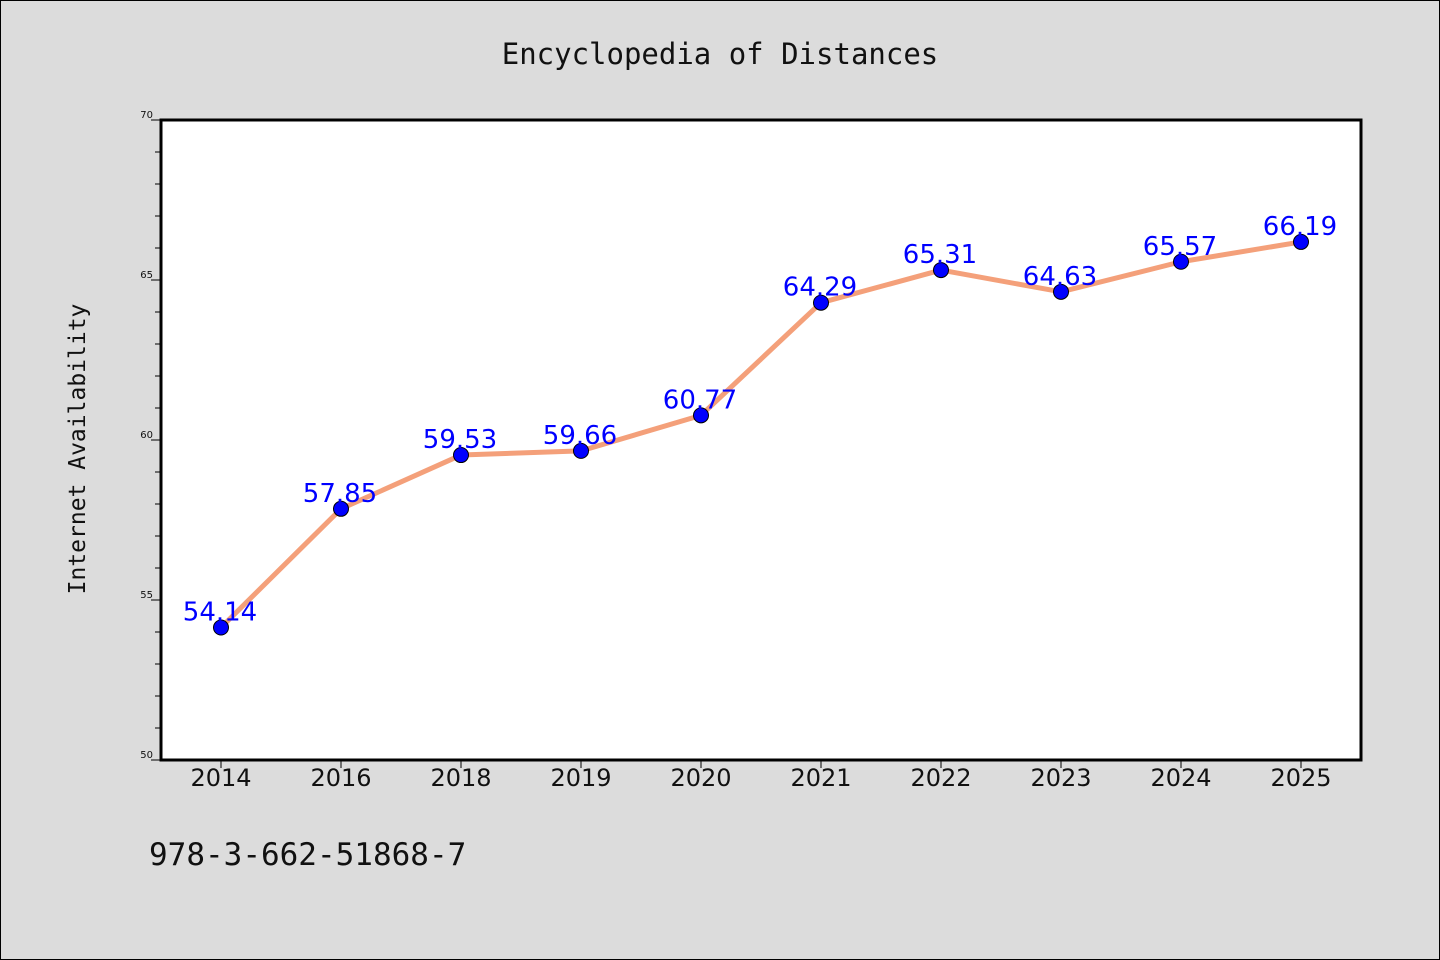 This screenshot has height=960, width=1440. I want to click on x-tick-label: 2014, so click(220, 778).